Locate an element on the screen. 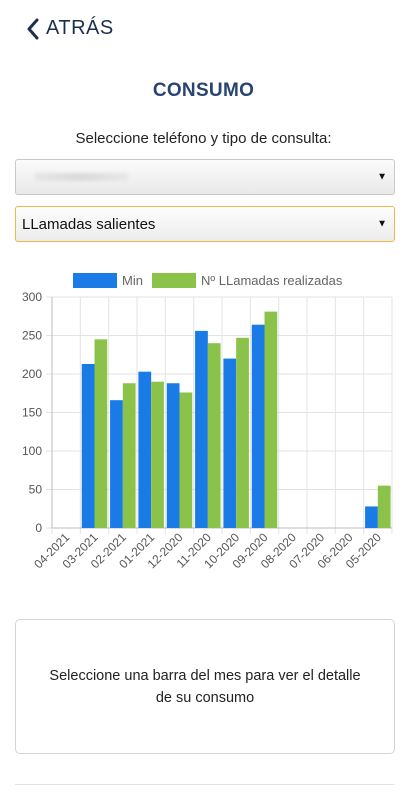  y-tick-label: 250 is located at coordinates (32, 336).